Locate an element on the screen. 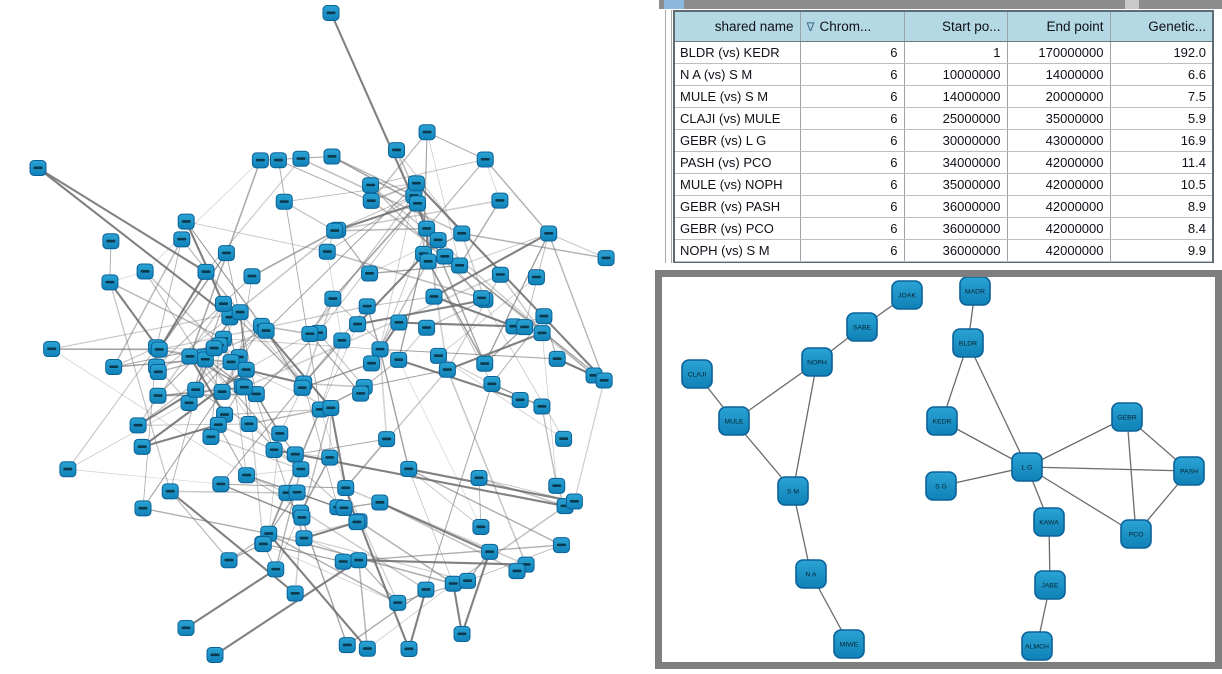 Image resolution: width=1222 pixels, height=674 pixels. network-node: ALMCH is located at coordinates (1037, 646).